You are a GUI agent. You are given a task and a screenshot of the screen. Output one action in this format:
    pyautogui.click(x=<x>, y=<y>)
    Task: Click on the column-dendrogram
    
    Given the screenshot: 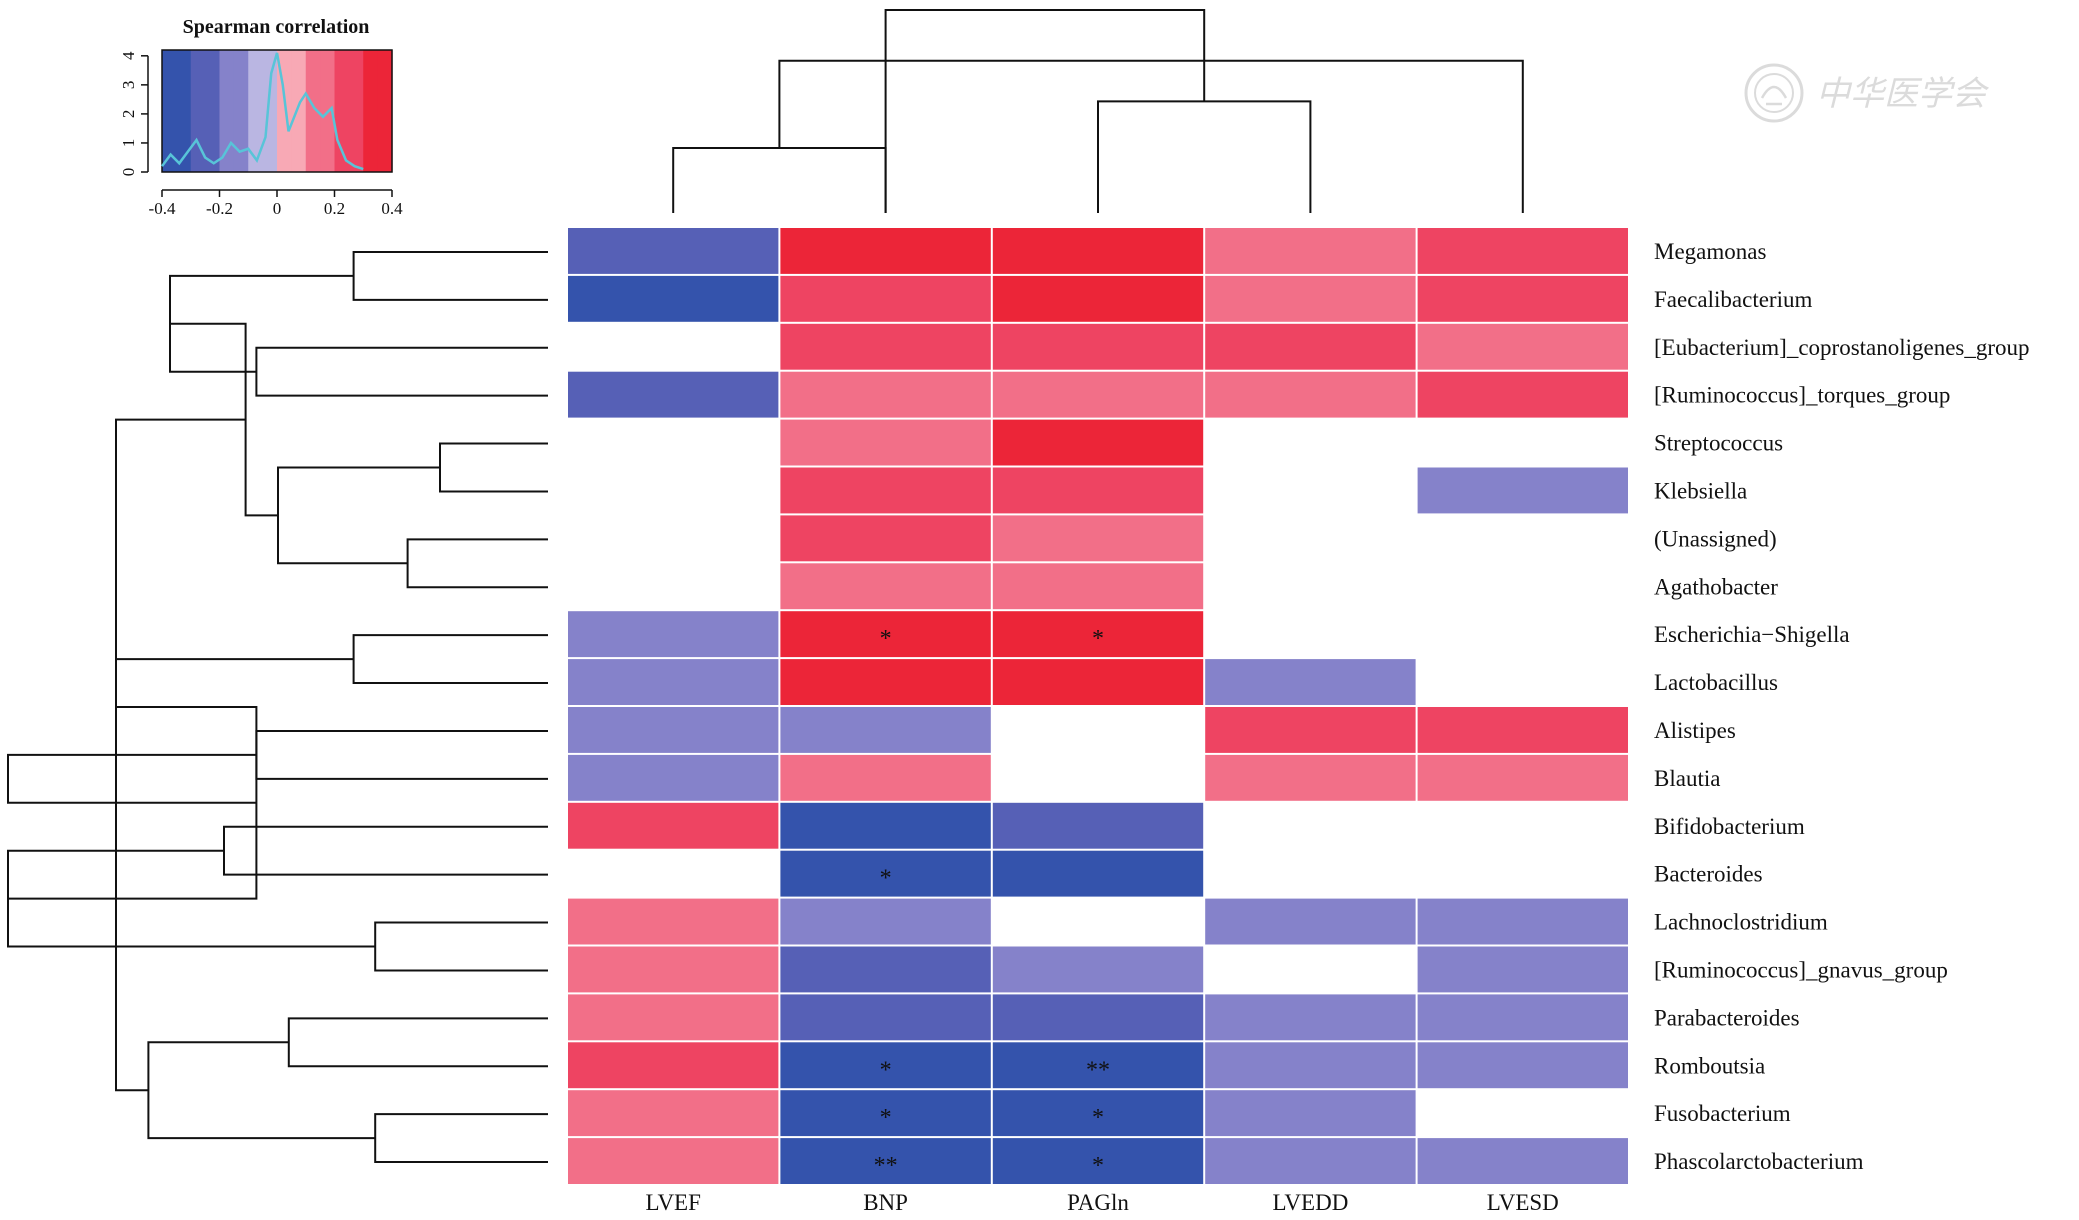 What is the action you would take?
    pyautogui.click(x=1098, y=111)
    